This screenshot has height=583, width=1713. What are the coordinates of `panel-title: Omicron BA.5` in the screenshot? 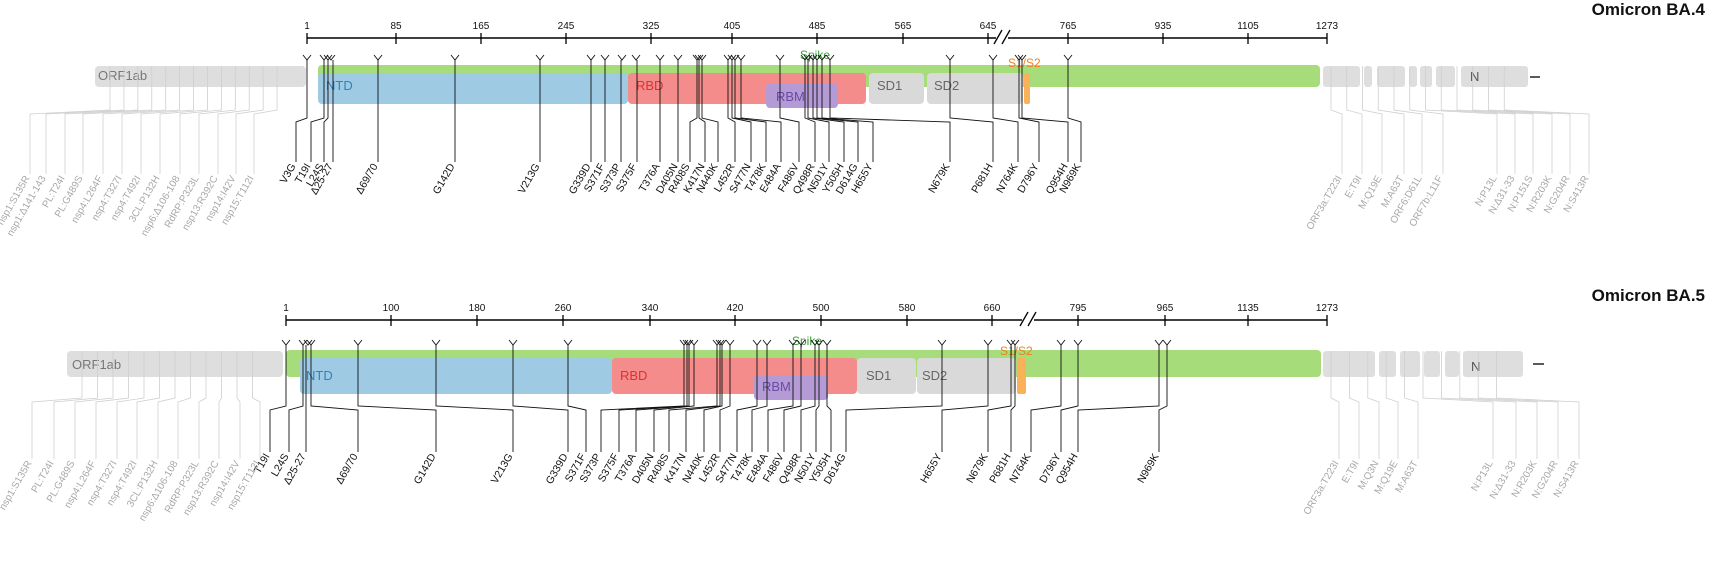 It's located at (1648, 295).